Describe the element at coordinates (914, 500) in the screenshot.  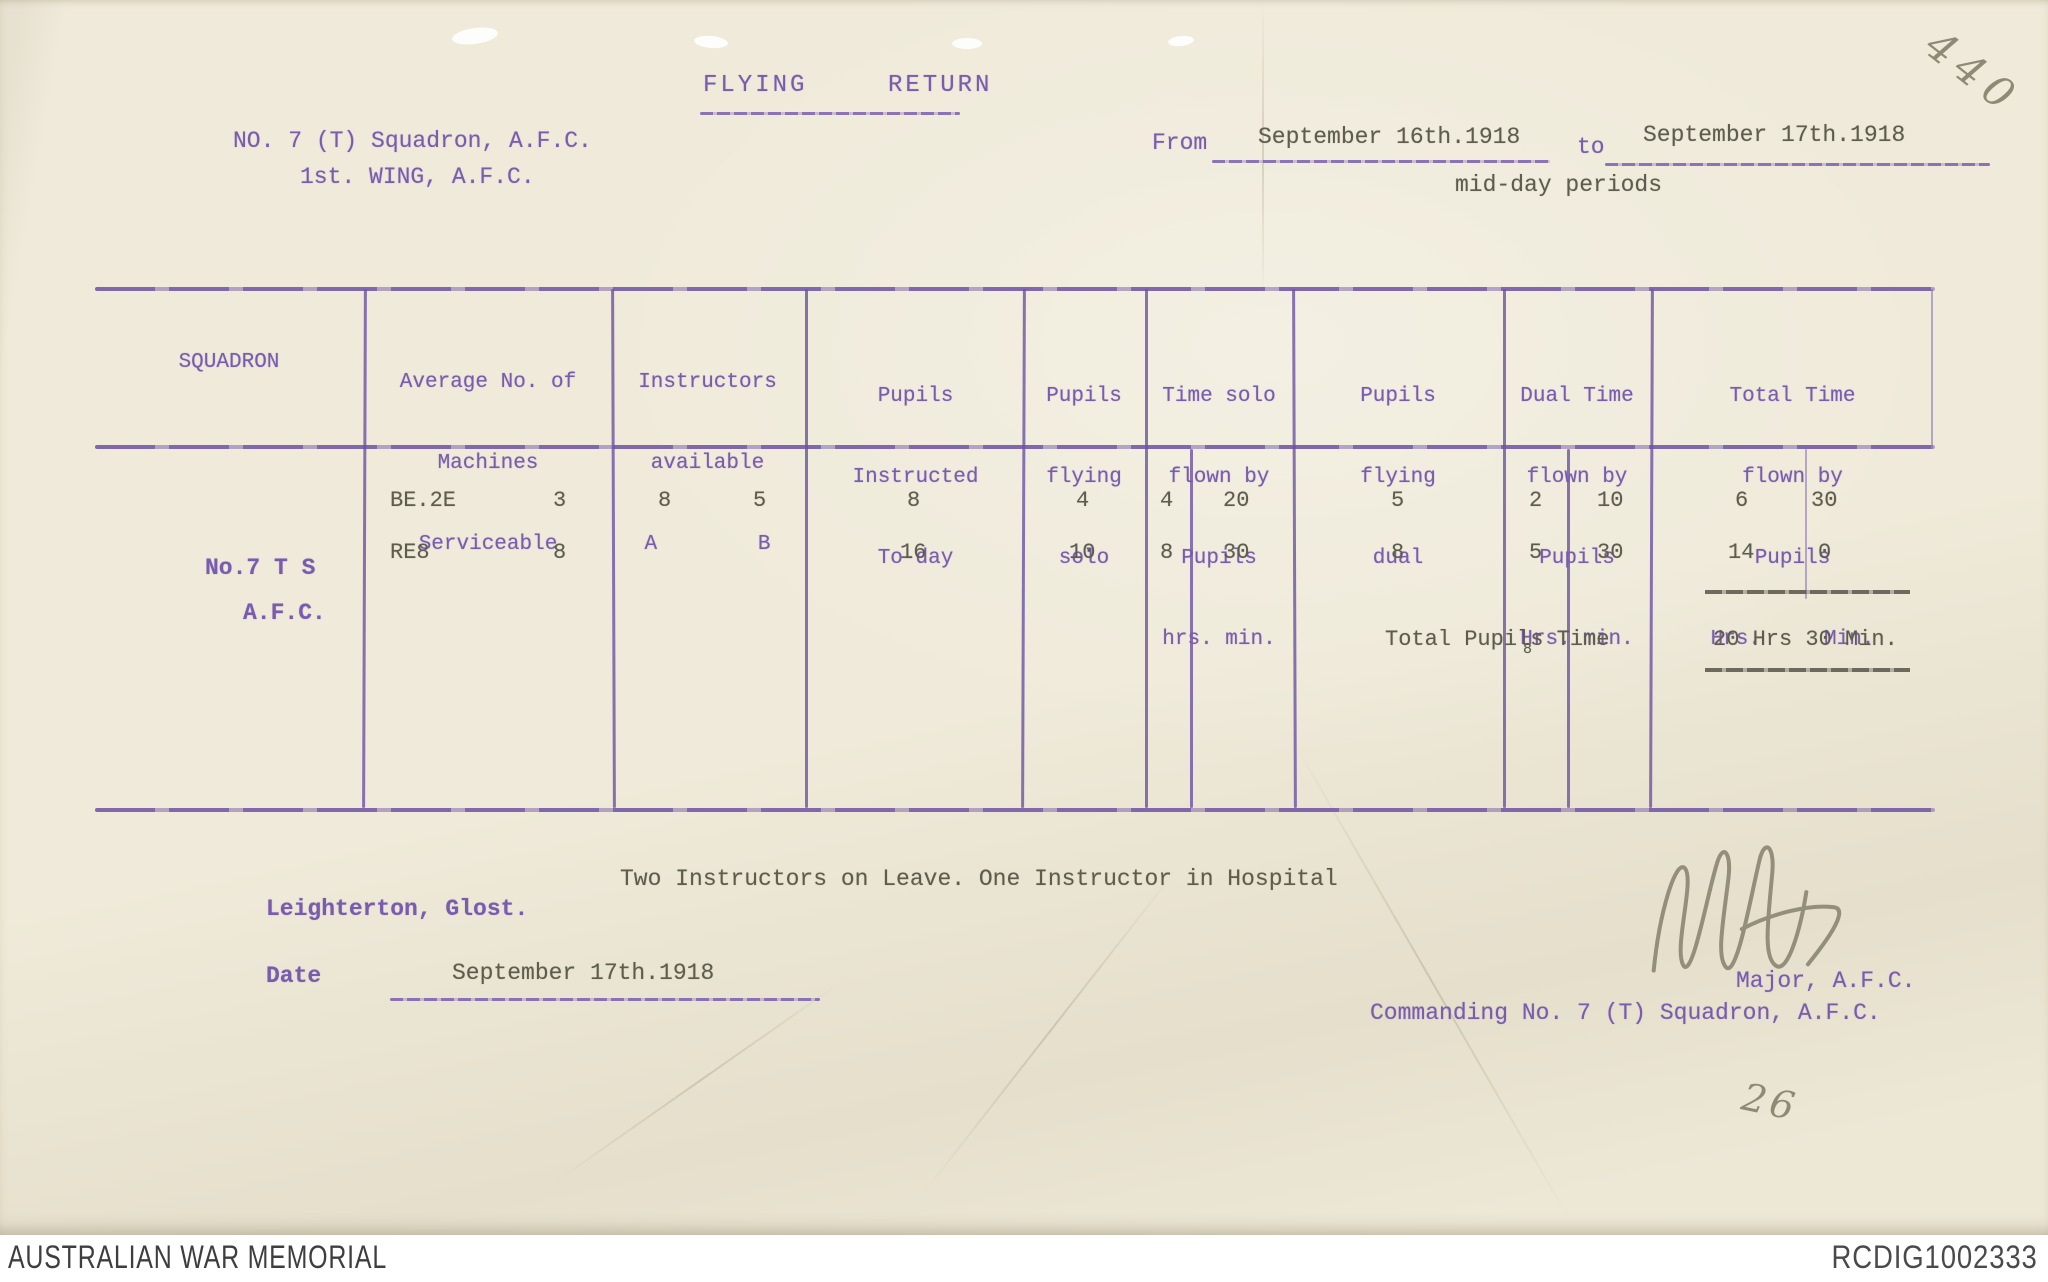
I see `row1-pupils-instructed: 8` at that location.